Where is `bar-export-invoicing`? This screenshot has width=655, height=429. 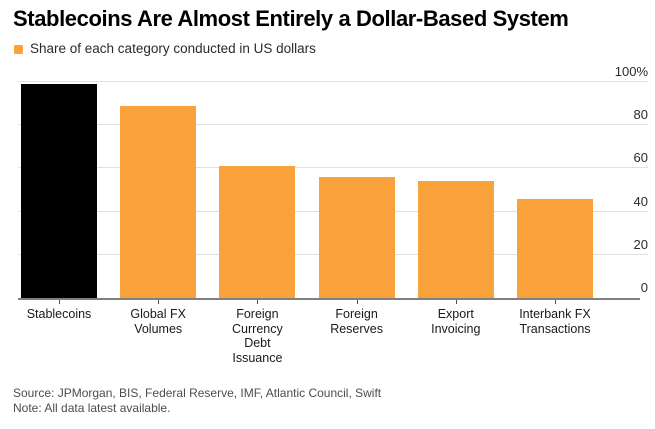
bar-export-invoicing is located at coordinates (455, 239).